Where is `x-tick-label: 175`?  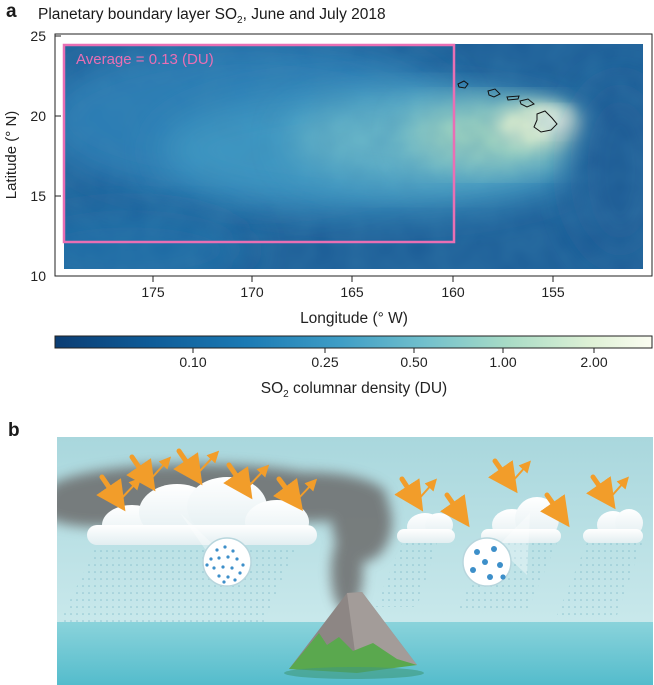
x-tick-label: 175 is located at coordinates (153, 292).